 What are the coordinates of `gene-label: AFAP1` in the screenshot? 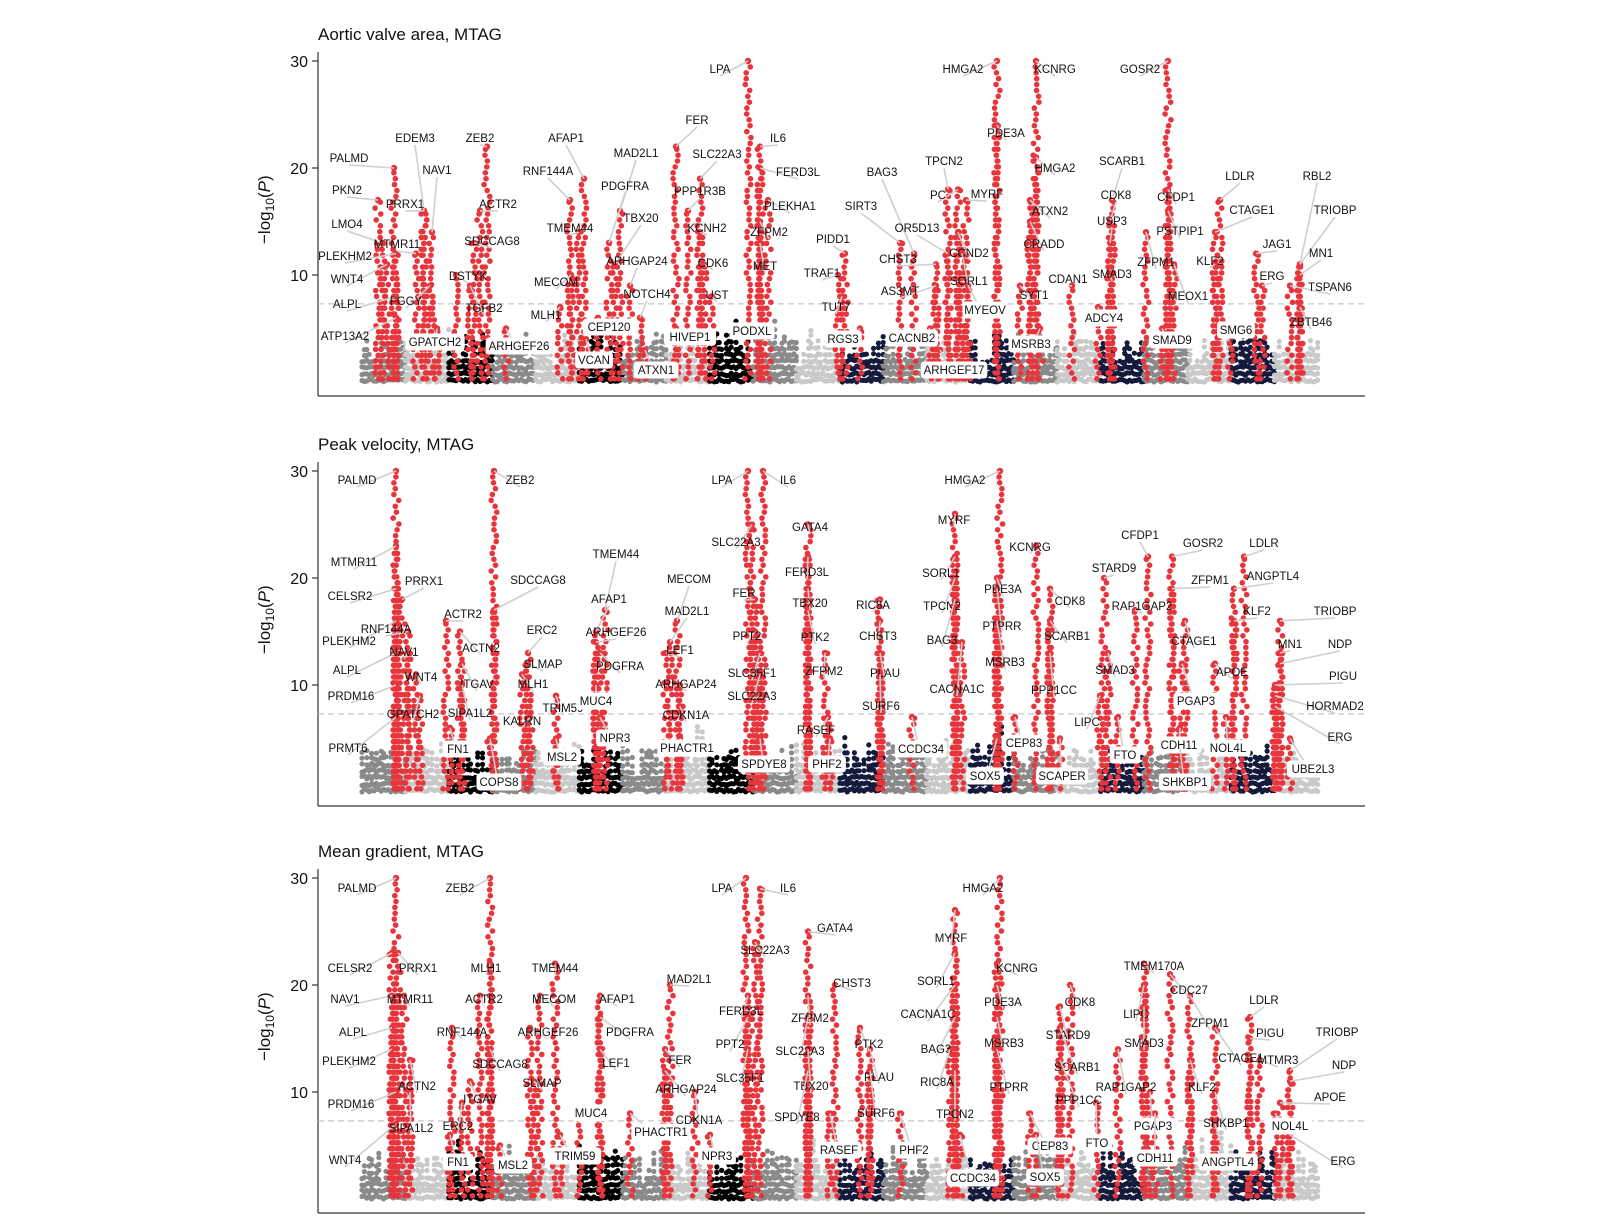 It's located at (566, 139).